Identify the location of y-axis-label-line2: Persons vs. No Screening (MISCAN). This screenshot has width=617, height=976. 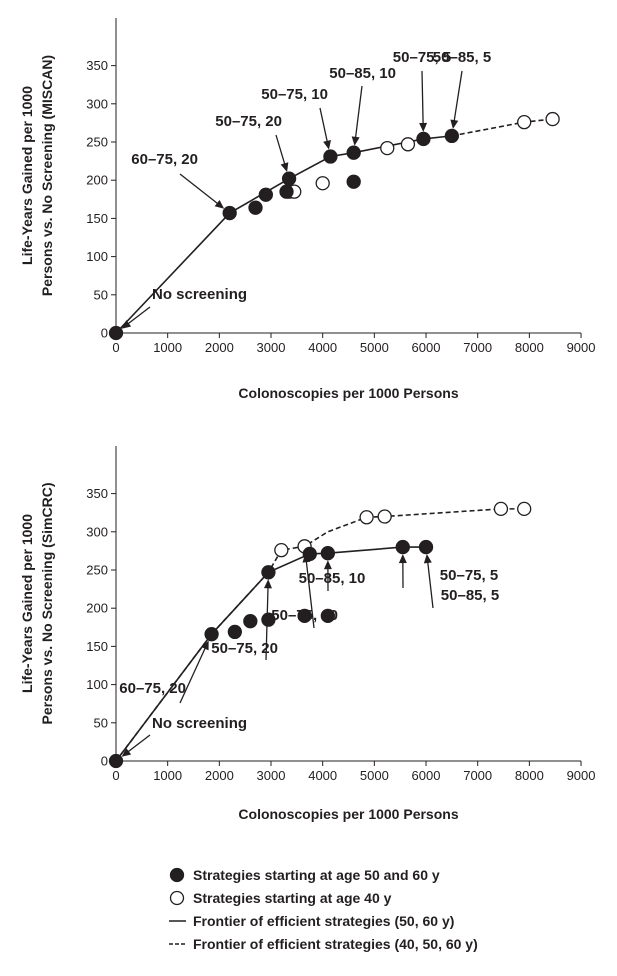
(47, 175).